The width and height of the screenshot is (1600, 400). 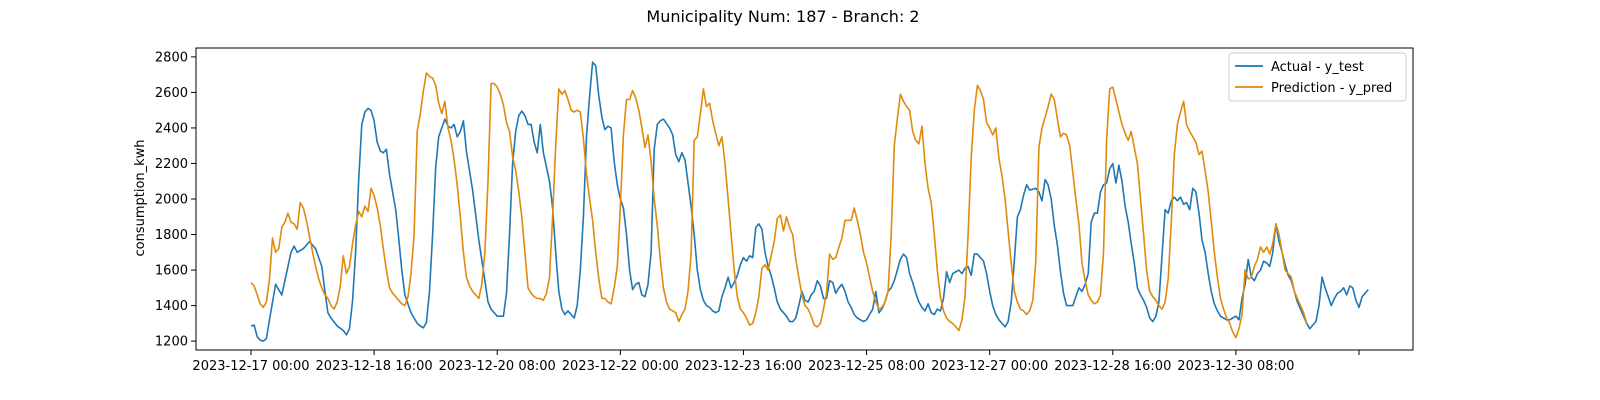 What do you see at coordinates (782, 16) in the screenshot?
I see `chart-title: Municipality Num: 187 - Branch: 2` at bounding box center [782, 16].